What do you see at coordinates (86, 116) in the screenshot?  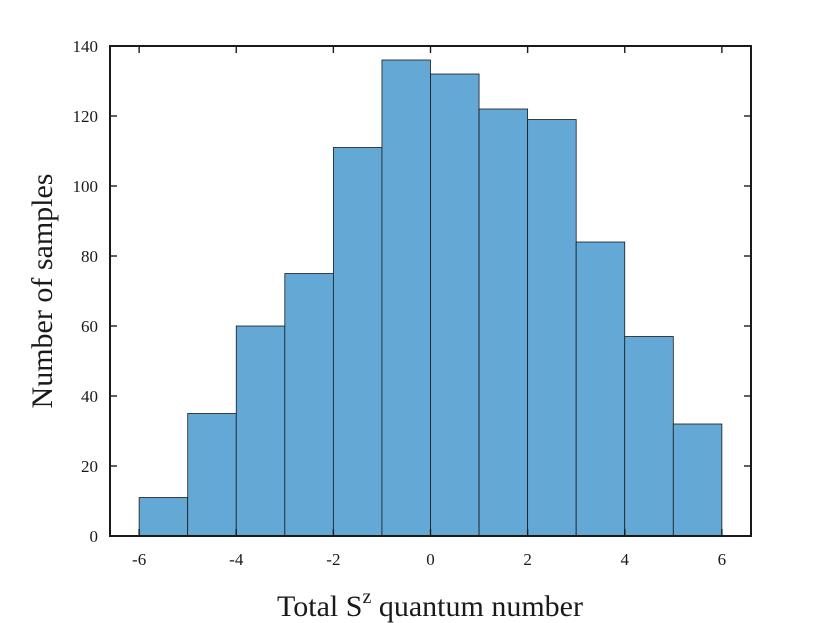 I see `y-tick-label: 120` at bounding box center [86, 116].